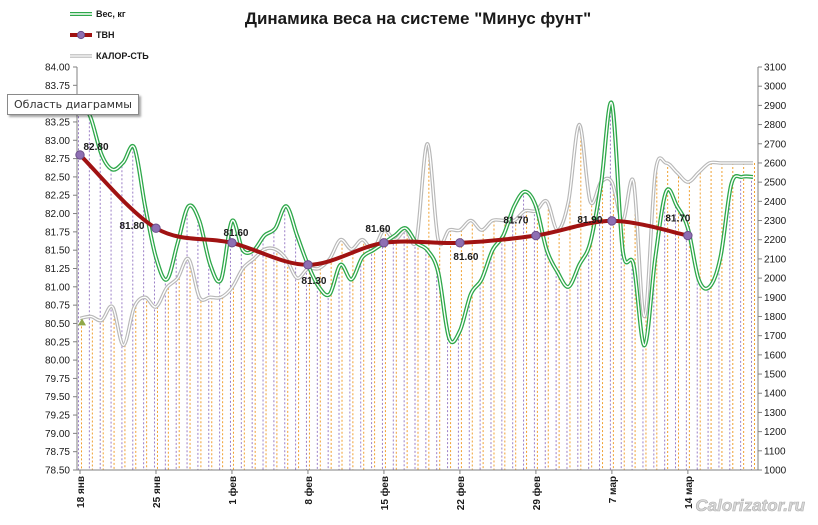 The width and height of the screenshot is (818, 525). I want to click on y-left-tick-label: 83.25, so click(57, 122).